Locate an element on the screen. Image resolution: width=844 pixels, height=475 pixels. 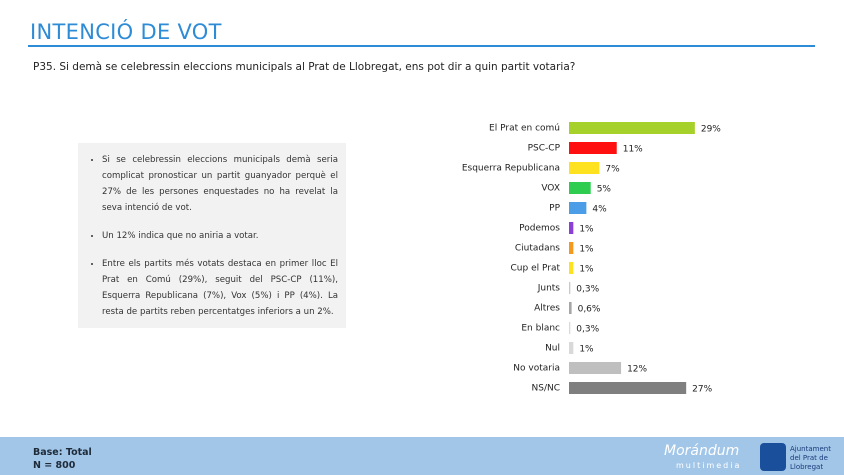
brand-logo: Morándum is located at coordinates (702, 451).